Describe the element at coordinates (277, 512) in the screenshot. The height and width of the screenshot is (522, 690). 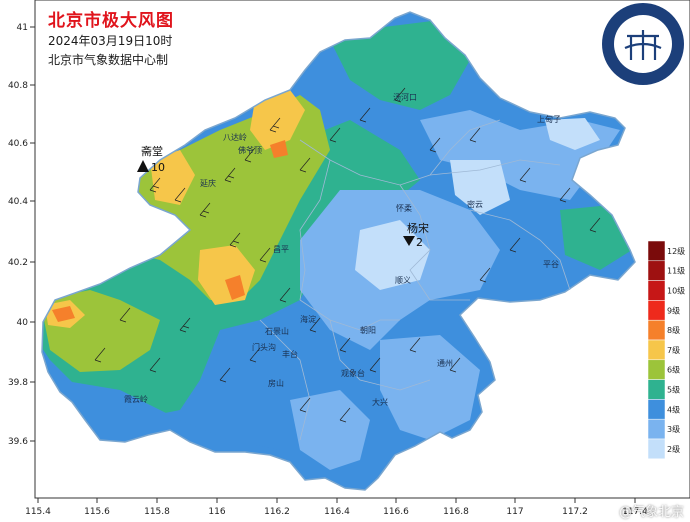
I see `x-tick-label: 116.2` at that location.